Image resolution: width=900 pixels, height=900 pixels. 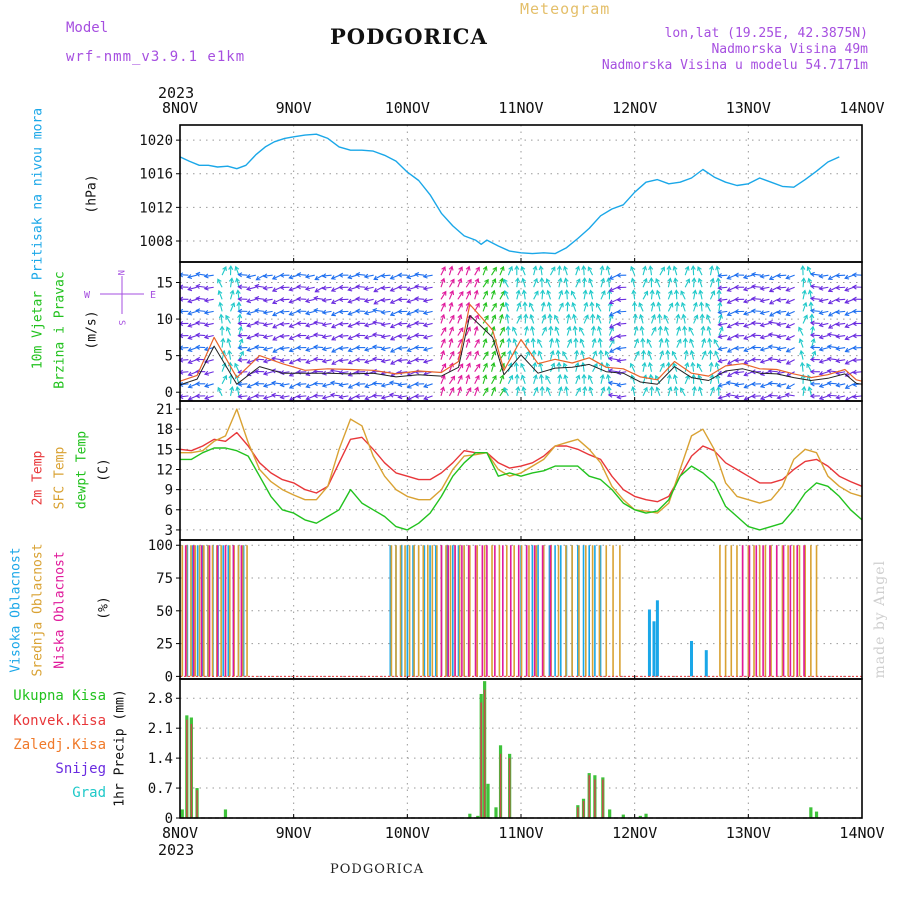 What do you see at coordinates (120, 272) in the screenshot?
I see `wind-rose-n: N` at bounding box center [120, 272].